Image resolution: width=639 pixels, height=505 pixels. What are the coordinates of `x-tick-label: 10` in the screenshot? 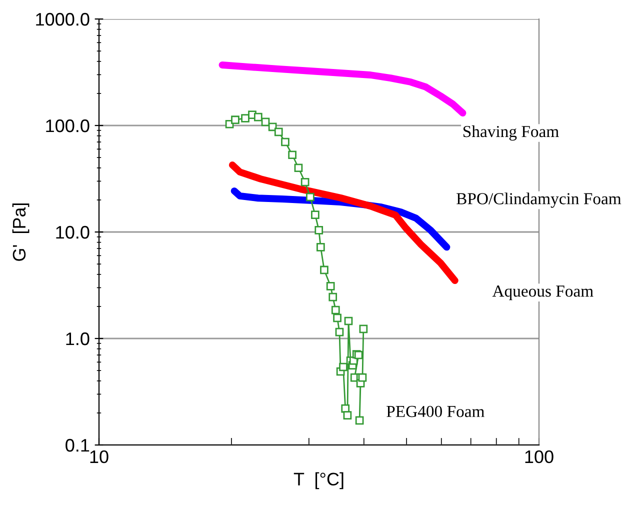 It's located at (99, 457).